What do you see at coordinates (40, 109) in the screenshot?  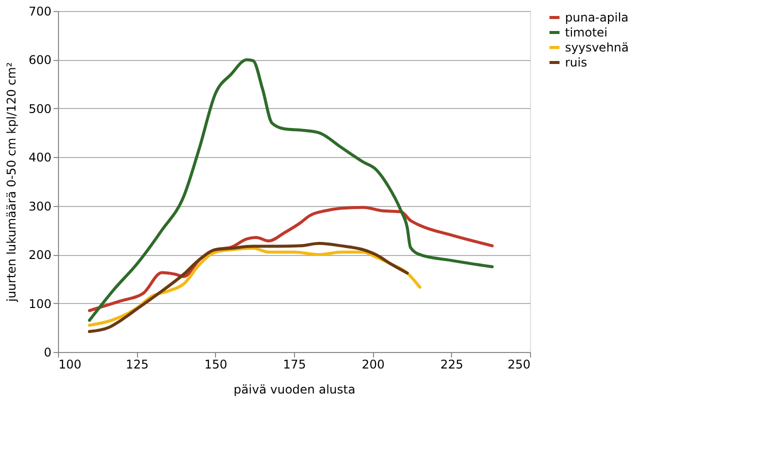 I see `y-tick-label: 500` at bounding box center [40, 109].